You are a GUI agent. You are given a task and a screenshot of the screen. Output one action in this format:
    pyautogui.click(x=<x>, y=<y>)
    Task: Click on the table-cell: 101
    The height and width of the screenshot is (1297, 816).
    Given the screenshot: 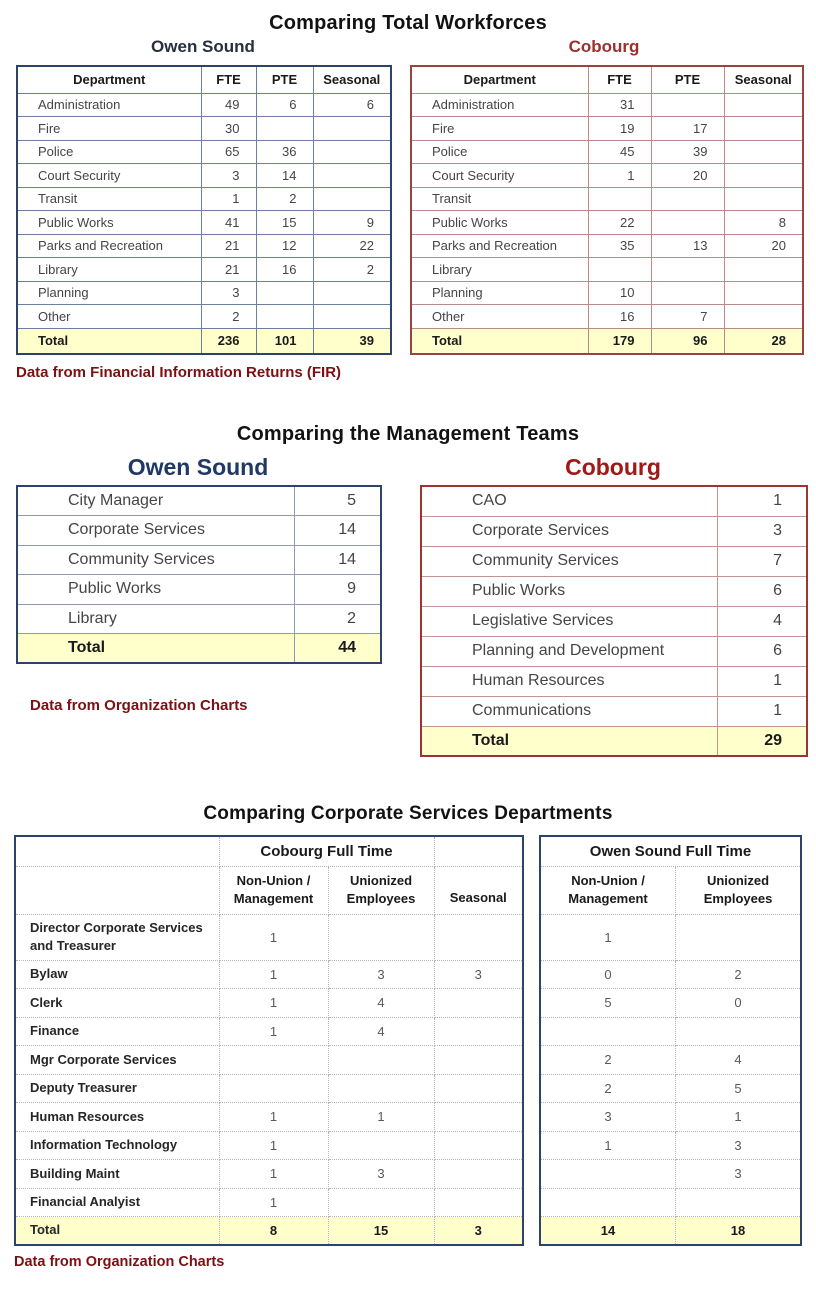 What is the action you would take?
    pyautogui.click(x=284, y=341)
    